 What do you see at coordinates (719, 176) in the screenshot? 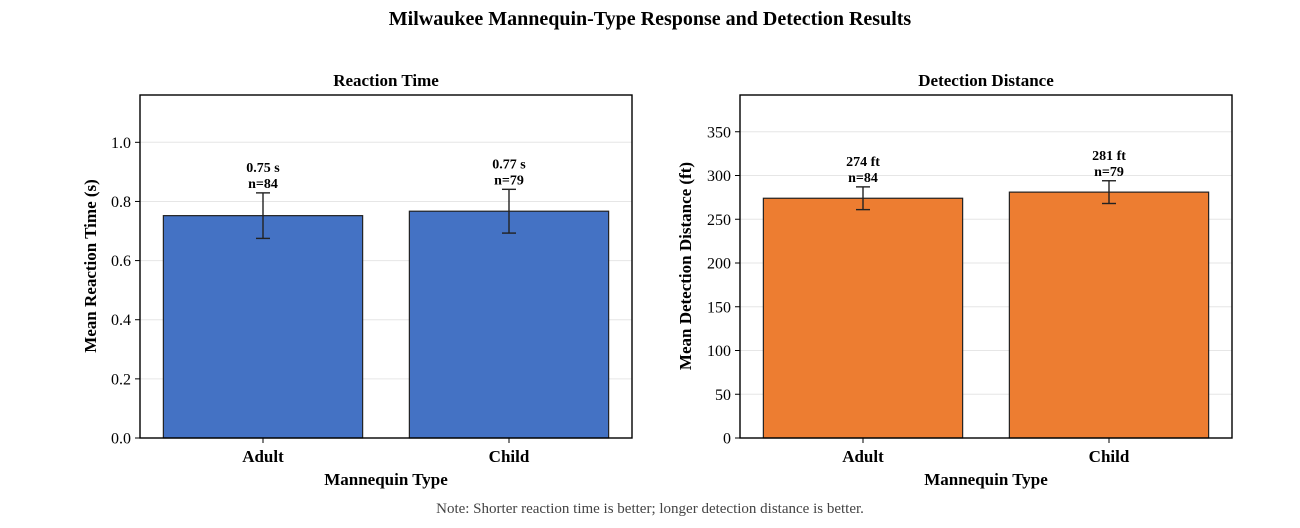
I see `y-tick-label: 300` at bounding box center [719, 176].